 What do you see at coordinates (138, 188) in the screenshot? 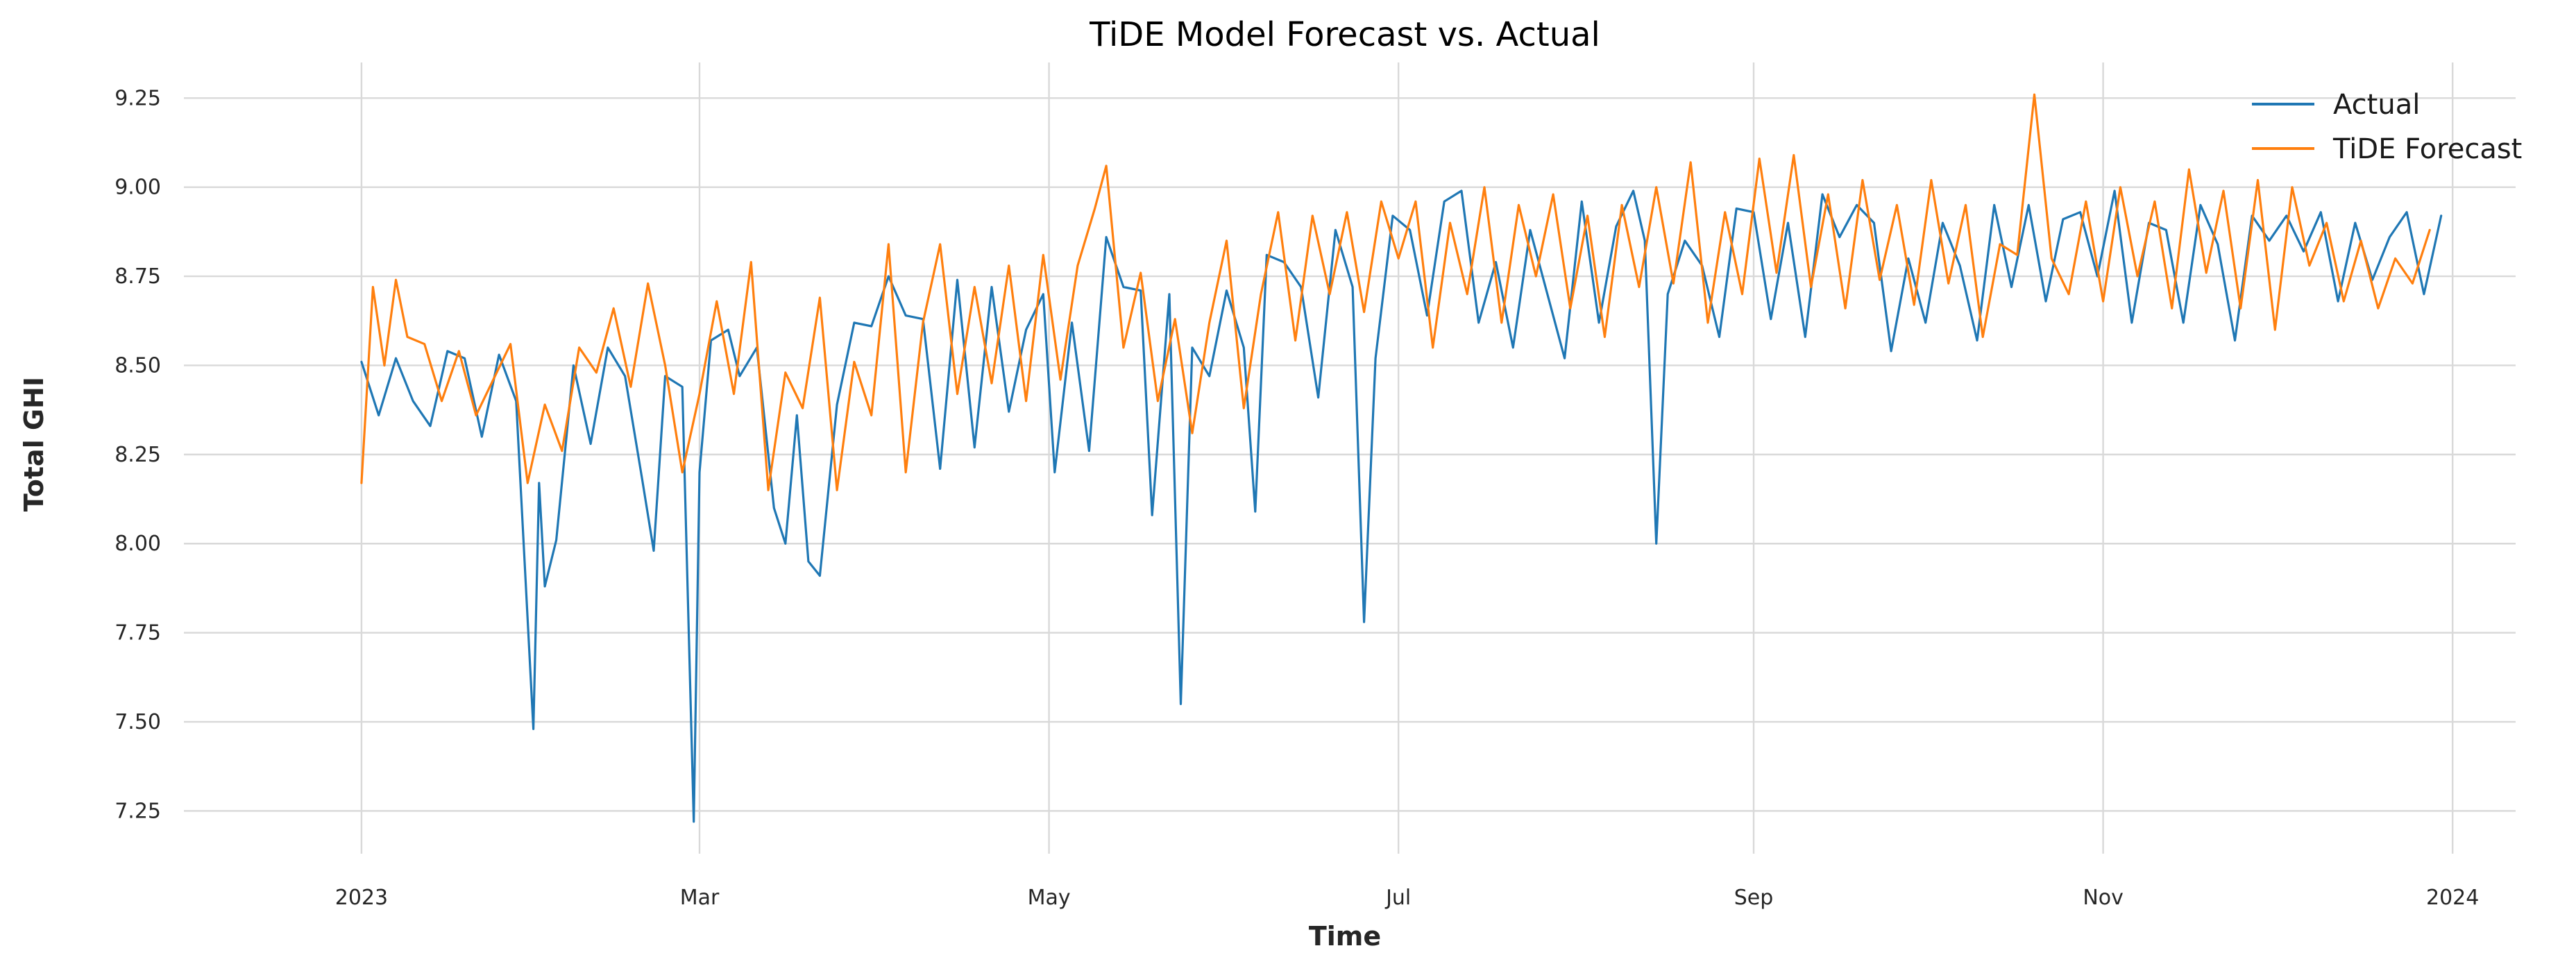
I see `y-tick-label: 9.00` at bounding box center [138, 188].